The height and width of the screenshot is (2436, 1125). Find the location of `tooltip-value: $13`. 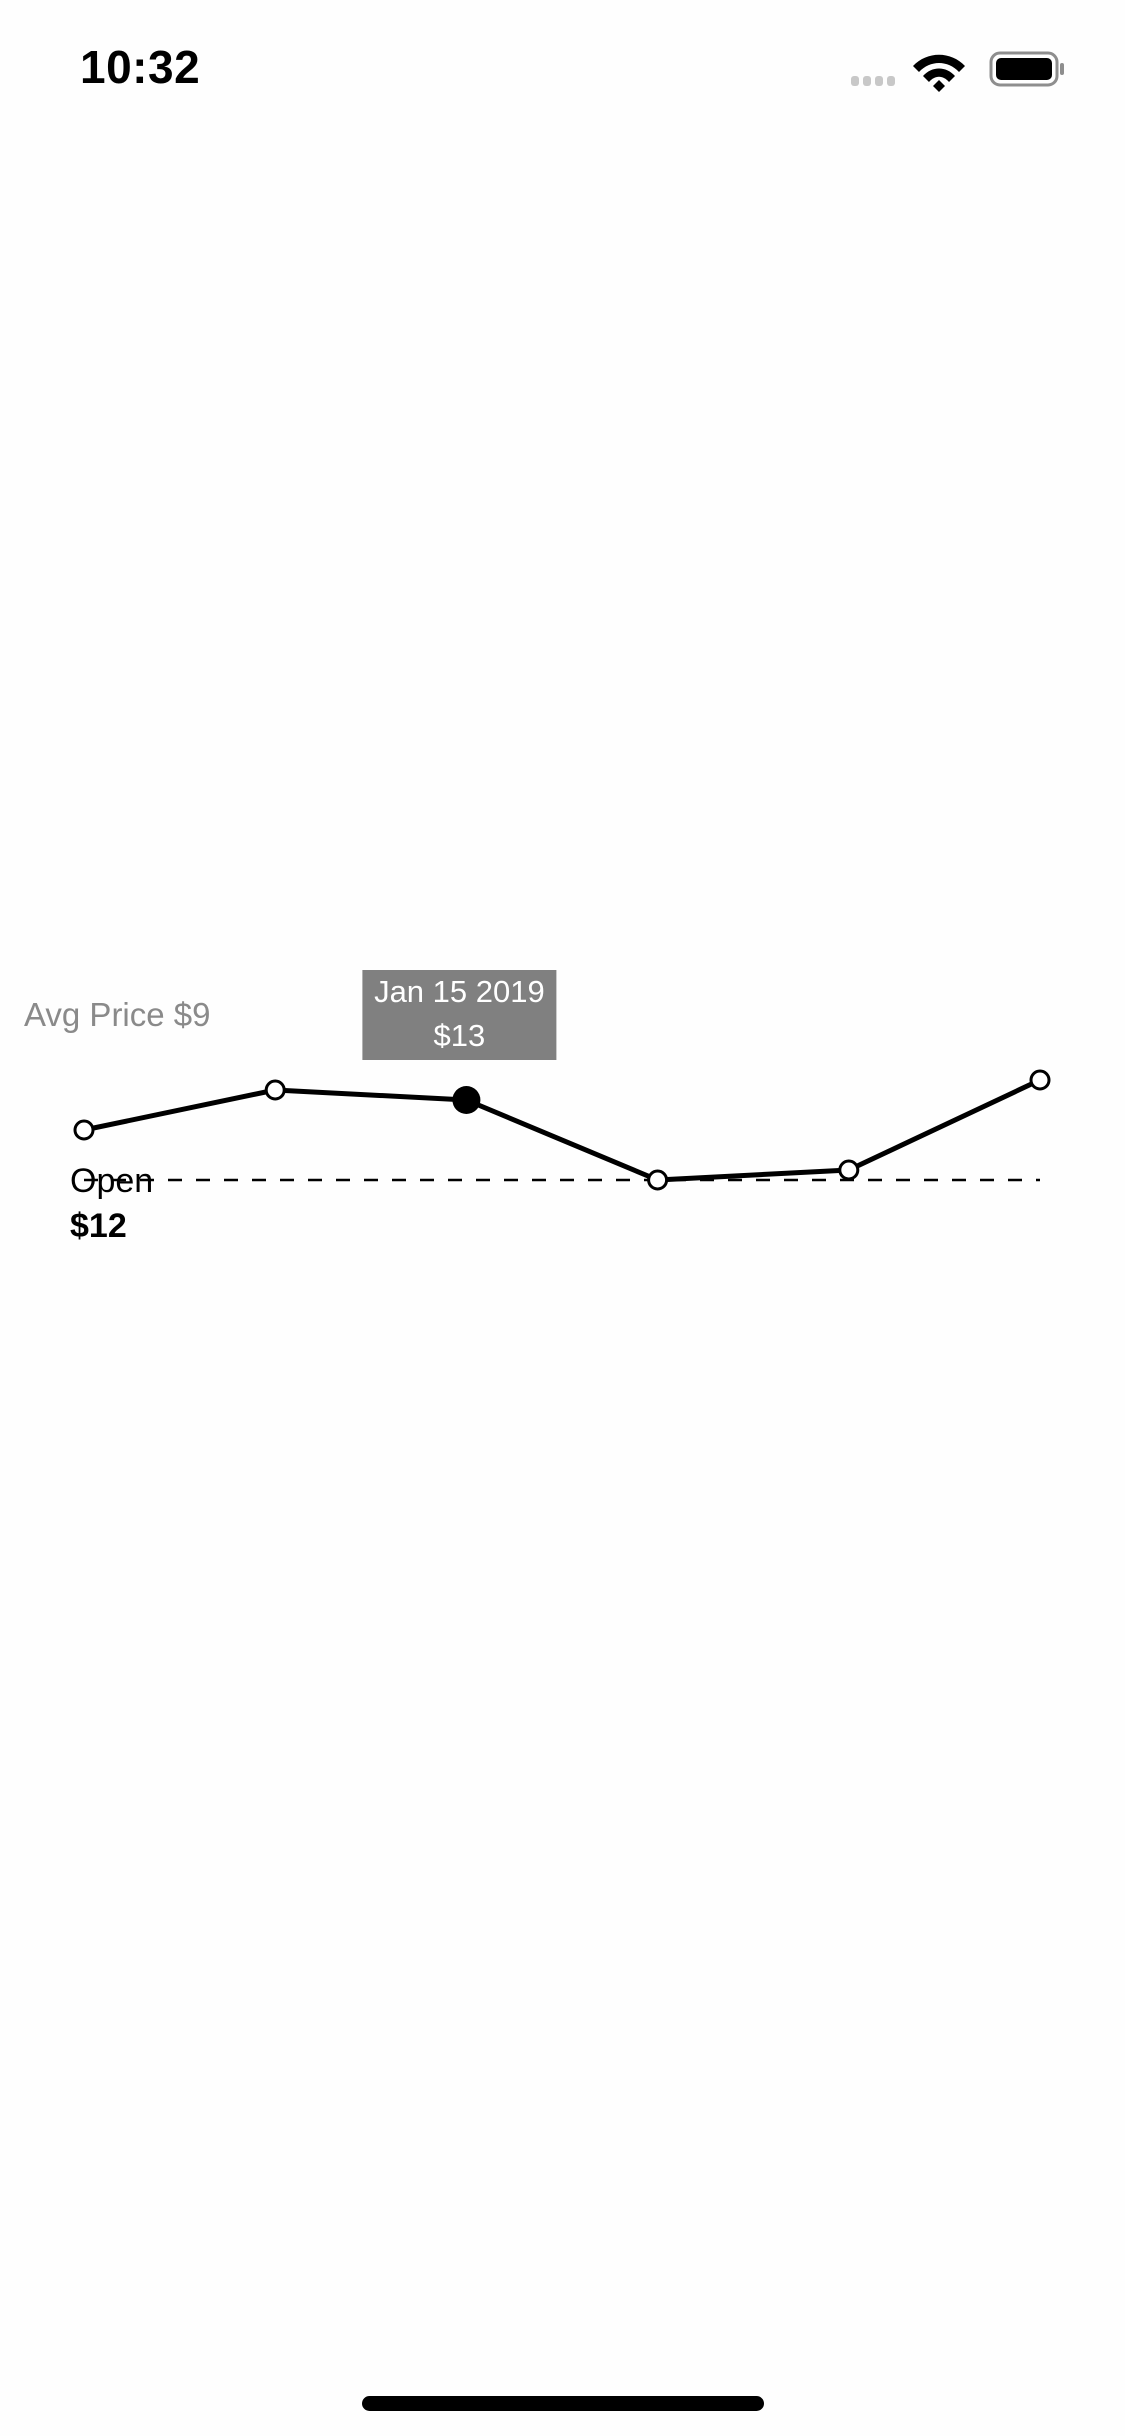

tooltip-value: $13 is located at coordinates (460, 1035).